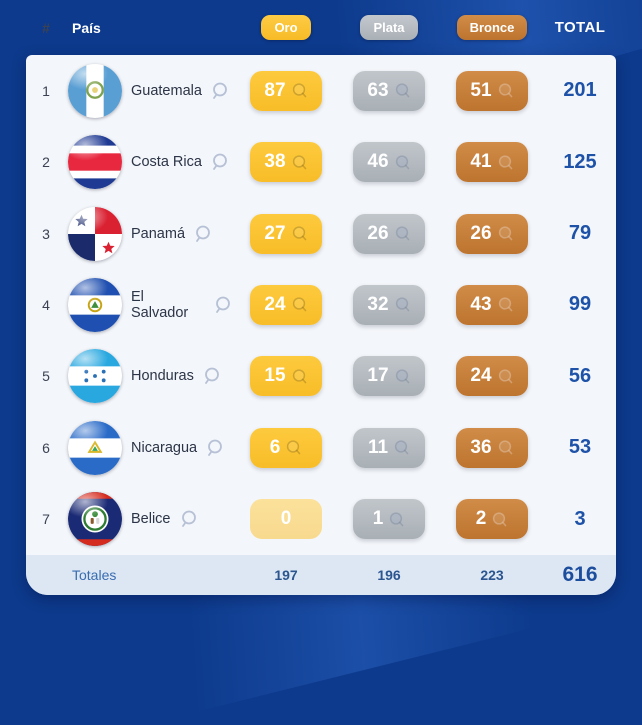 The height and width of the screenshot is (725, 642). Describe the element at coordinates (275, 233) in the screenshot. I see `gold-count: 27` at that location.